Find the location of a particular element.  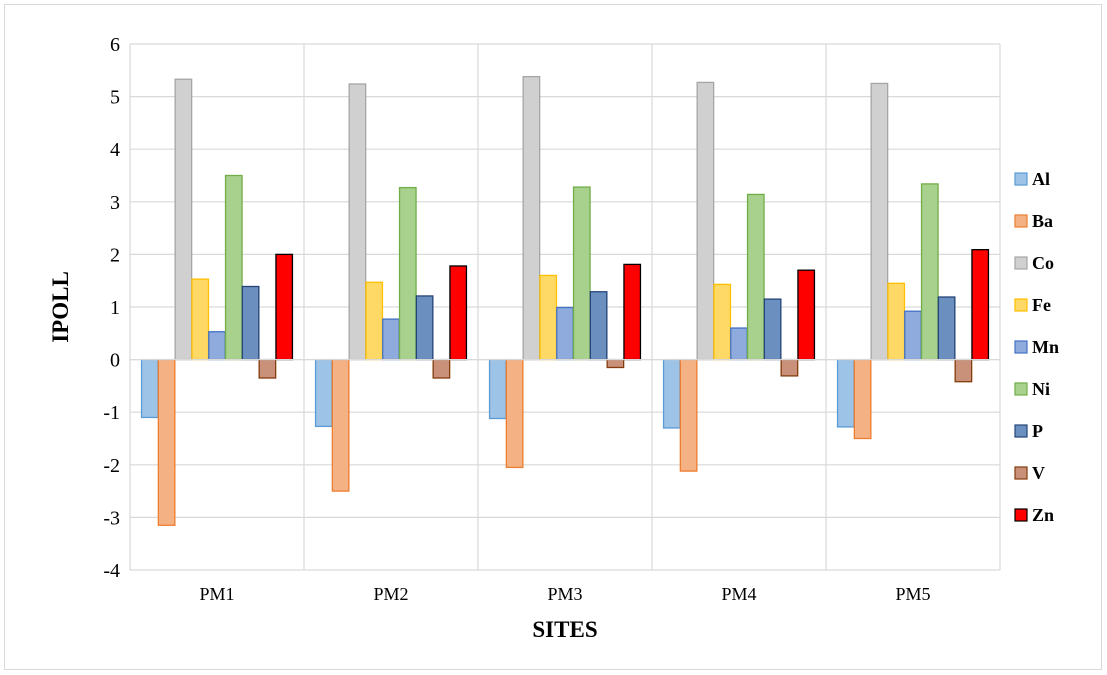

legend-label-ba: Ba is located at coordinates (1042, 221).